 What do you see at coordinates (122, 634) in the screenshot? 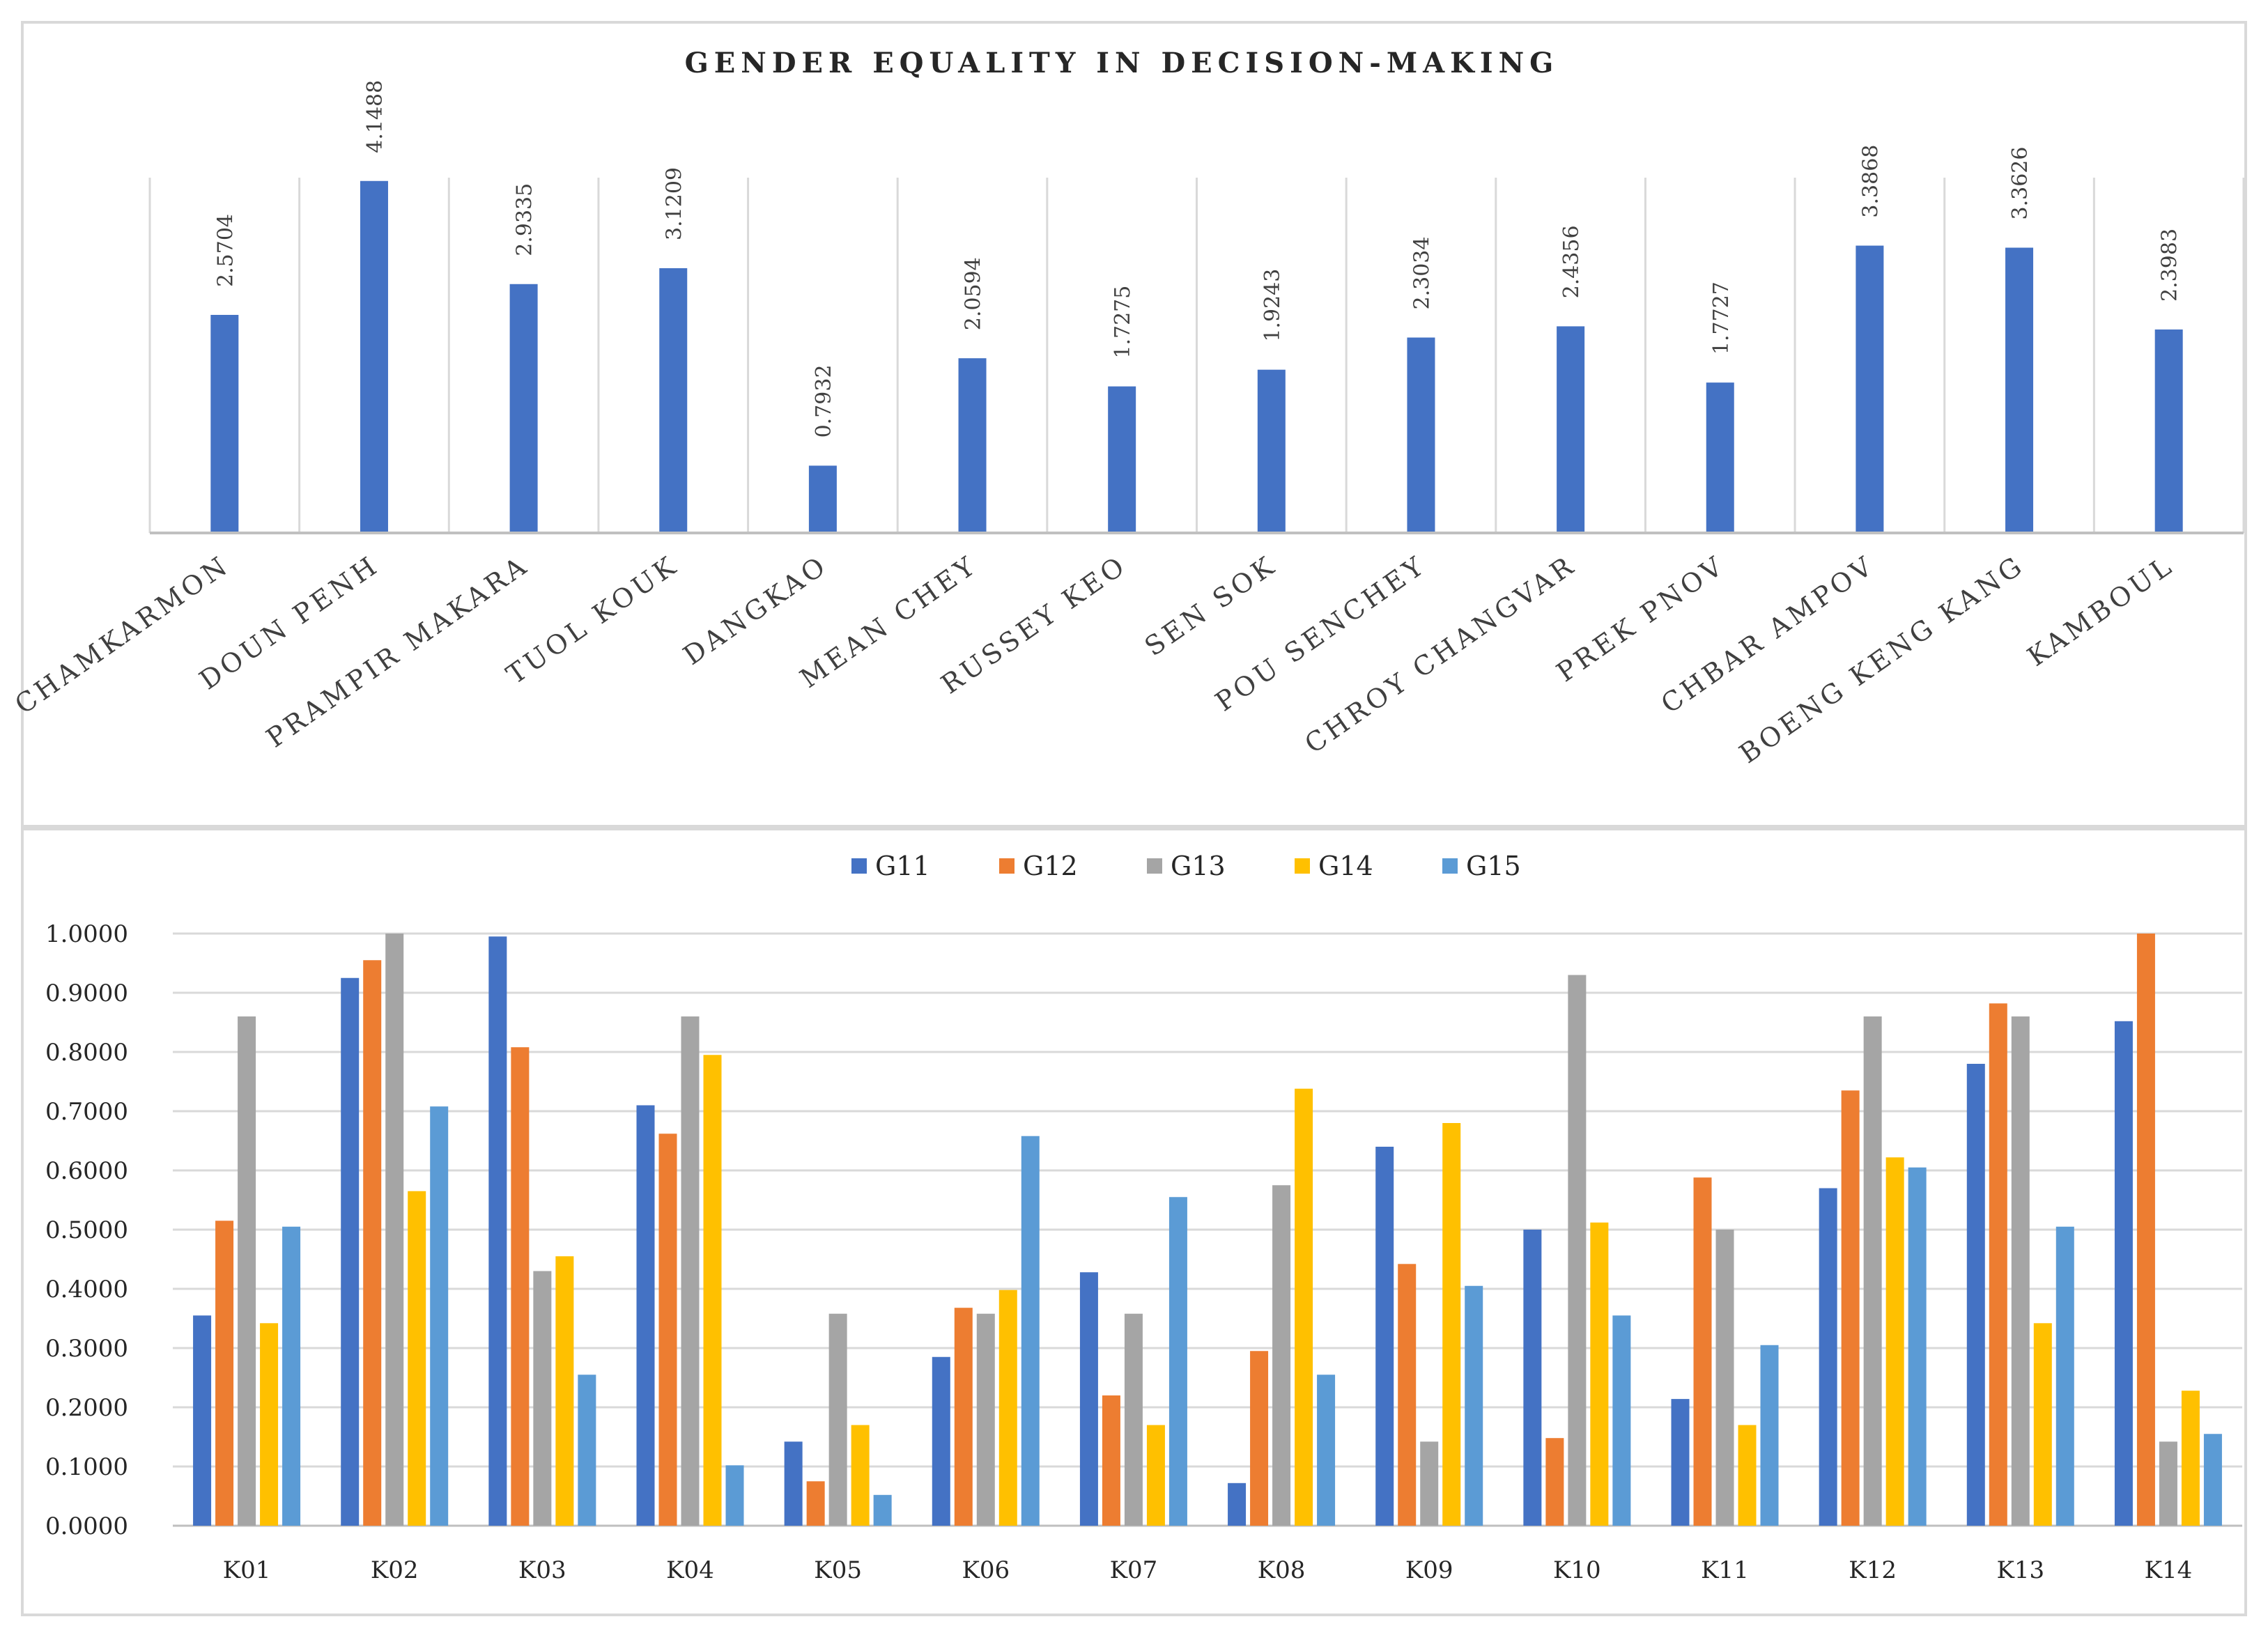
I see `category-label: CHAMKARMON` at bounding box center [122, 634].